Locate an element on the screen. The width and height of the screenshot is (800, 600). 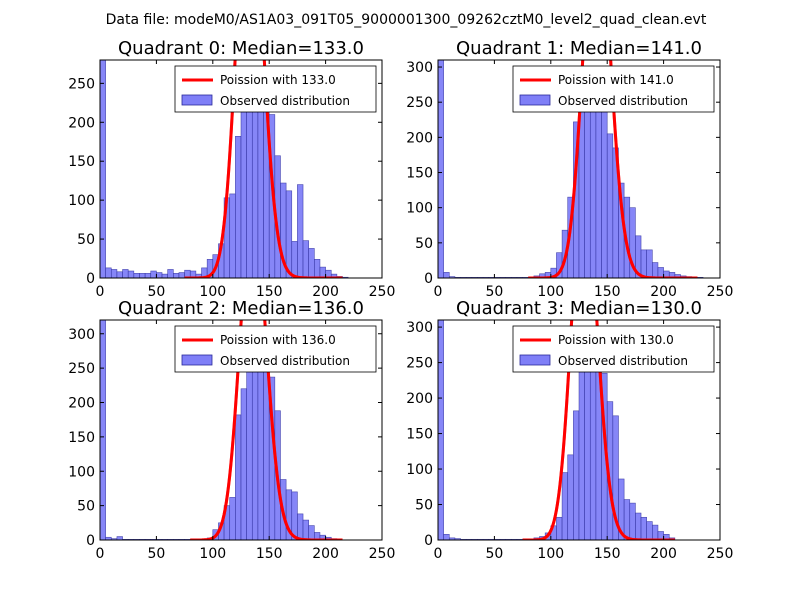
quadrant-title: Quadrant 1: Median=141.0 is located at coordinates (579, 48).